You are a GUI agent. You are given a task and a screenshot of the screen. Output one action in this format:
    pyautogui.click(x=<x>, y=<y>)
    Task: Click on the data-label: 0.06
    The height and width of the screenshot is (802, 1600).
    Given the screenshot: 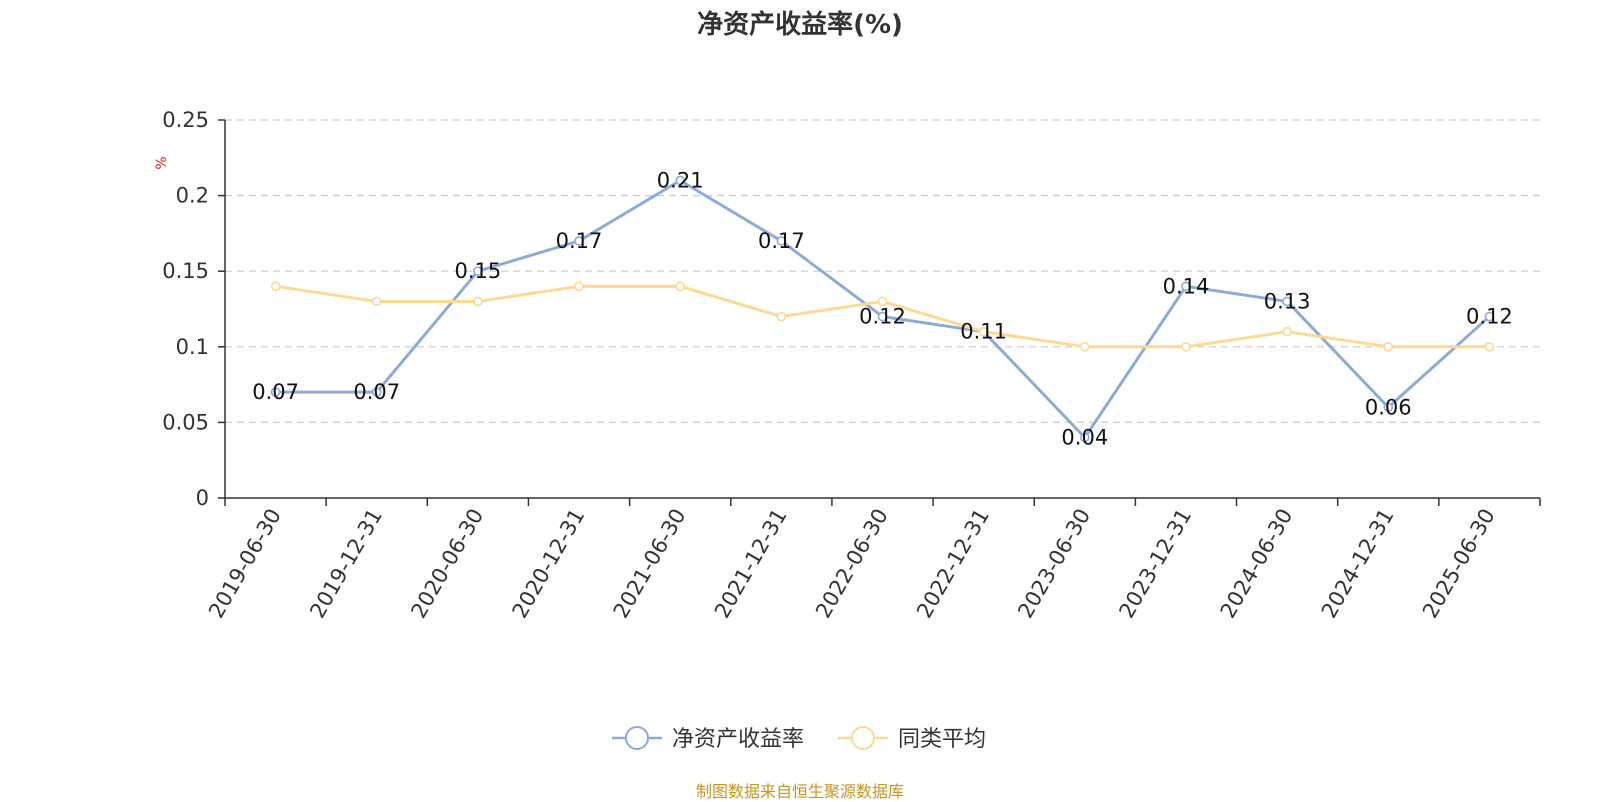 What is the action you would take?
    pyautogui.click(x=1388, y=407)
    